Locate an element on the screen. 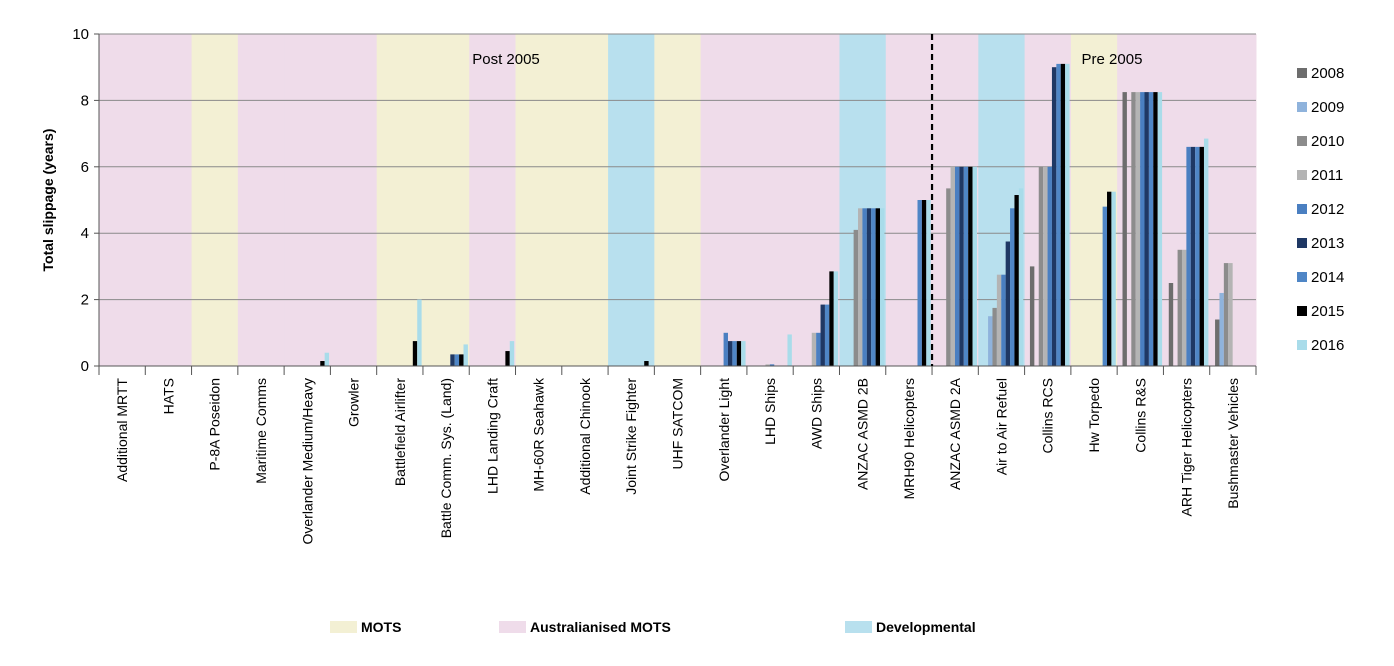 Image resolution: width=1394 pixels, height=666 pixels. category-label: Air to Air Refuel is located at coordinates (1001, 426).